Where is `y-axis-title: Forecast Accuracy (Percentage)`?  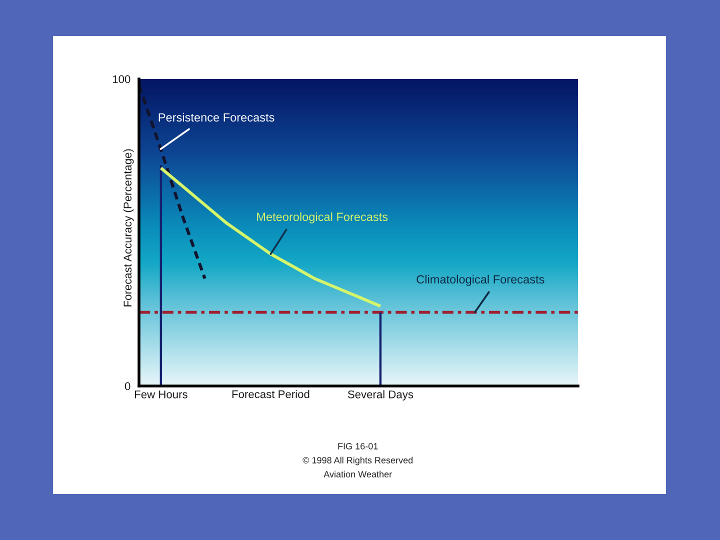
y-axis-title: Forecast Accuracy (Percentage) is located at coordinates (128, 227).